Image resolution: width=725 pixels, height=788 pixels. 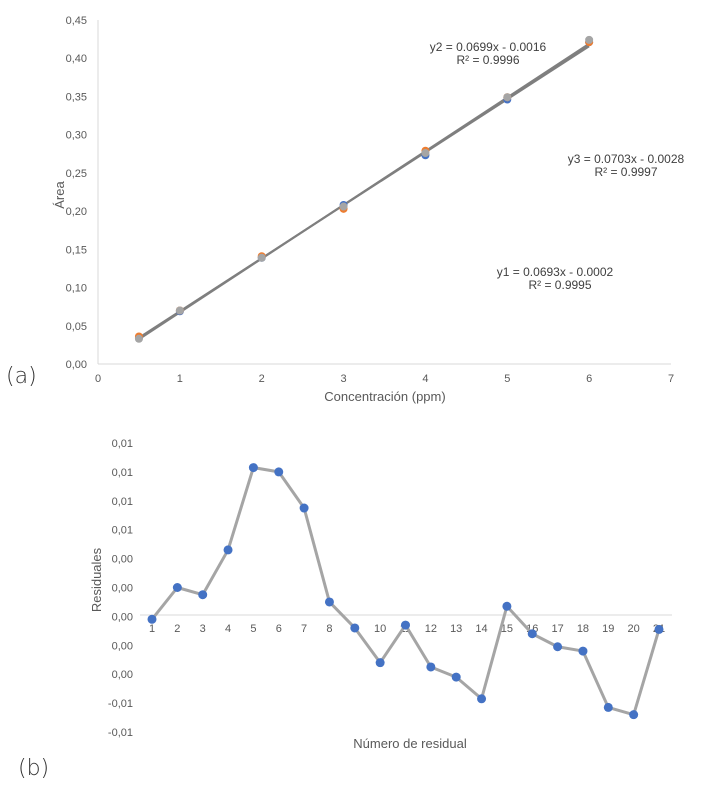 I want to click on r2-y2: R² = 0.9996, so click(x=487, y=60).